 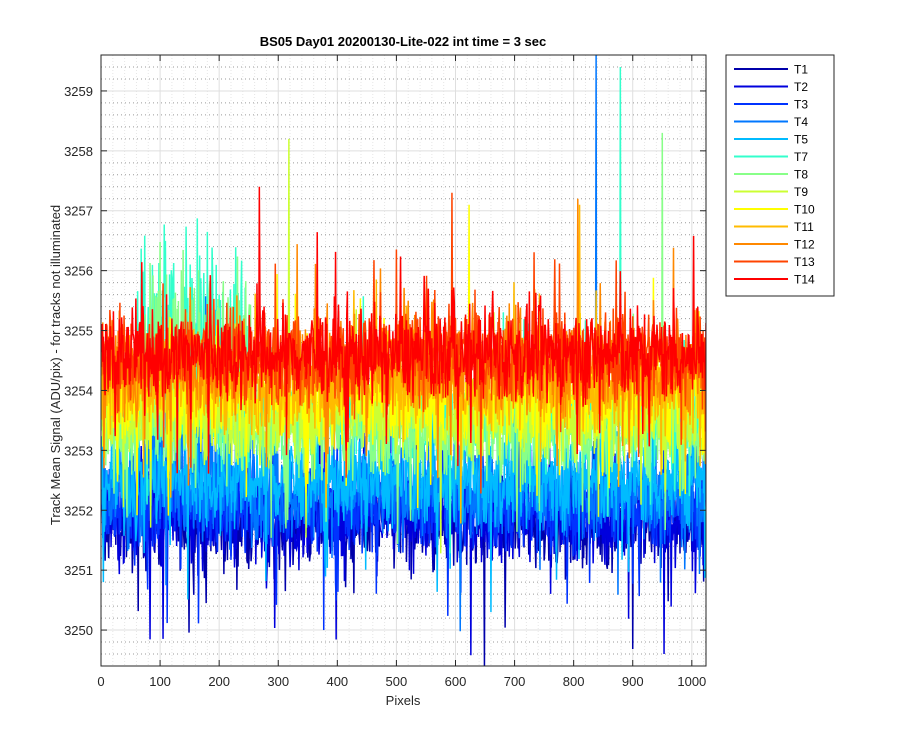 I want to click on y-tick-label: 3256, so click(x=78, y=271).